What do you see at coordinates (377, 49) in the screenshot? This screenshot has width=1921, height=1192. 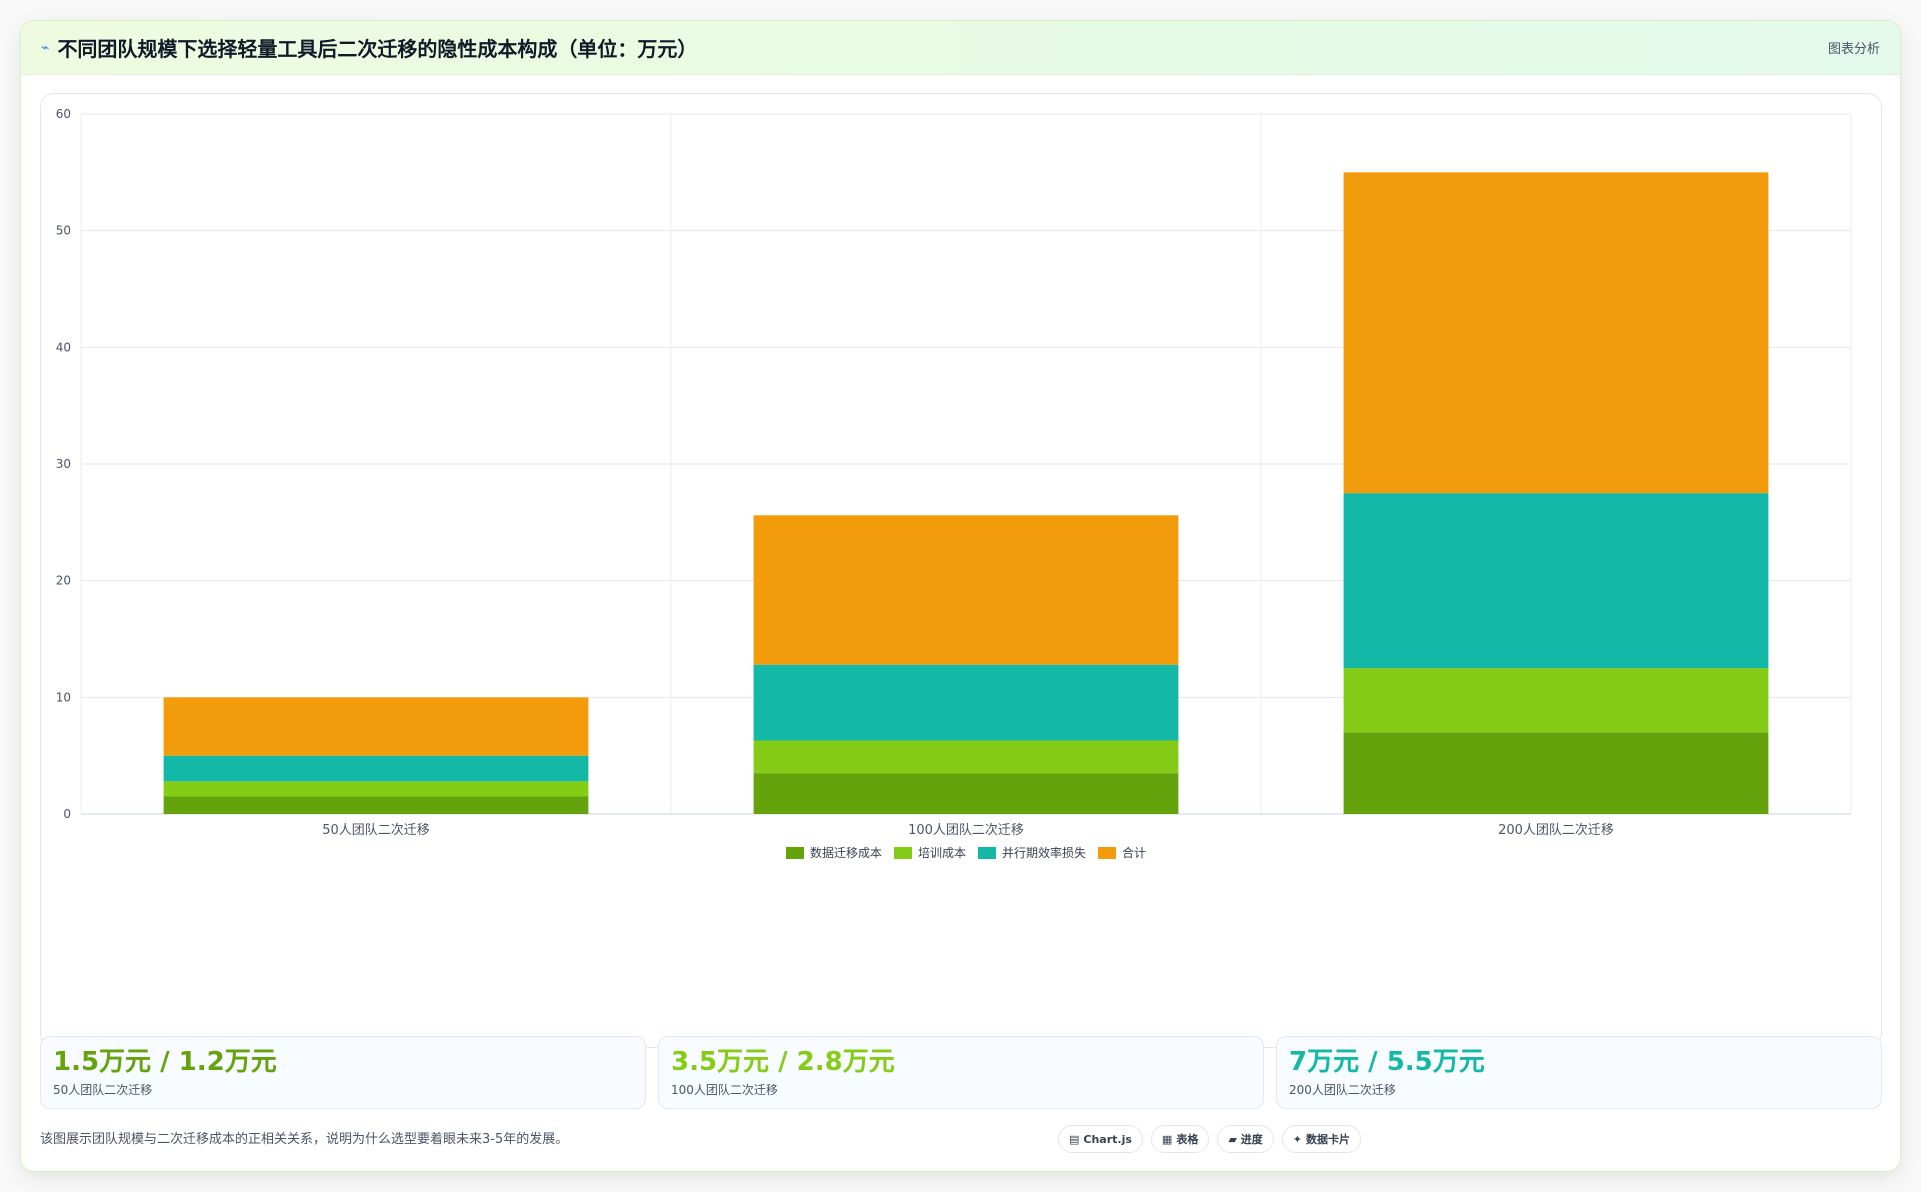 I see `chart-title: 不同团队规模下选择轻量工具后二次迁移的隐性成本构成（单位：万元）` at bounding box center [377, 49].